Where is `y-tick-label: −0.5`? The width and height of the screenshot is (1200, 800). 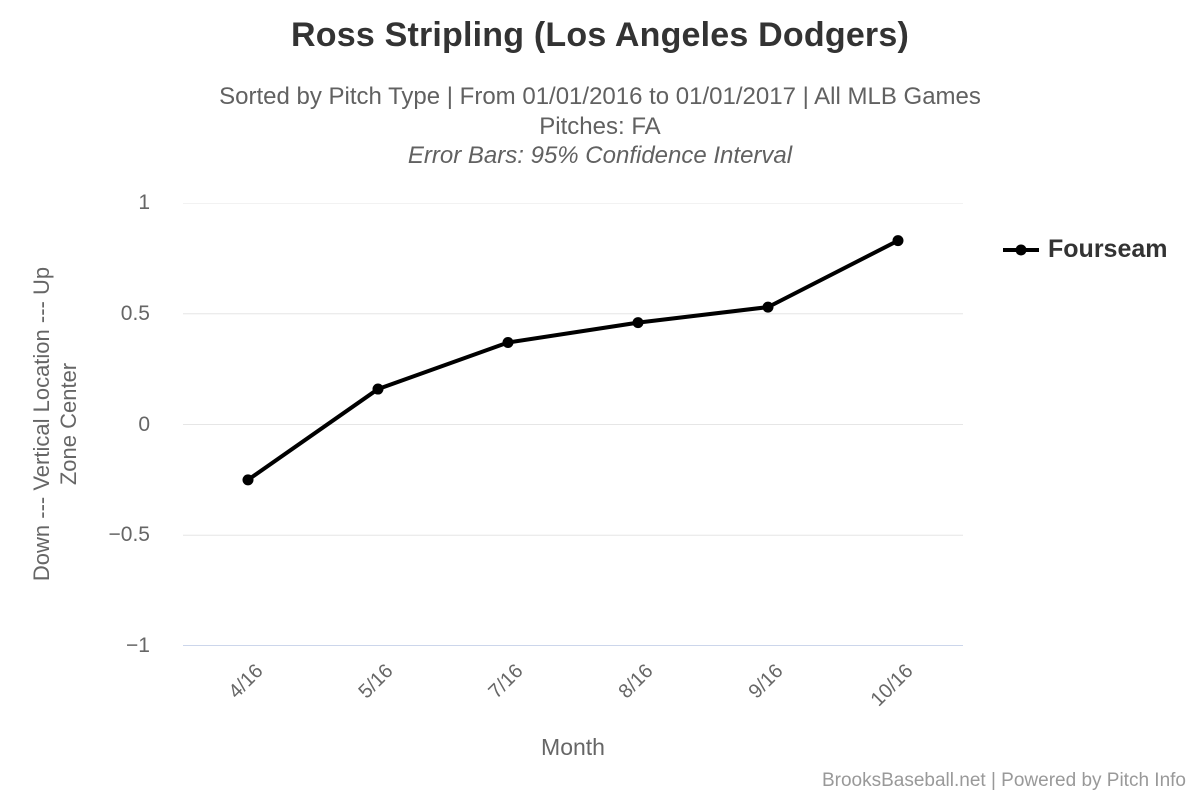 y-tick-label: −0.5 is located at coordinates (129, 535).